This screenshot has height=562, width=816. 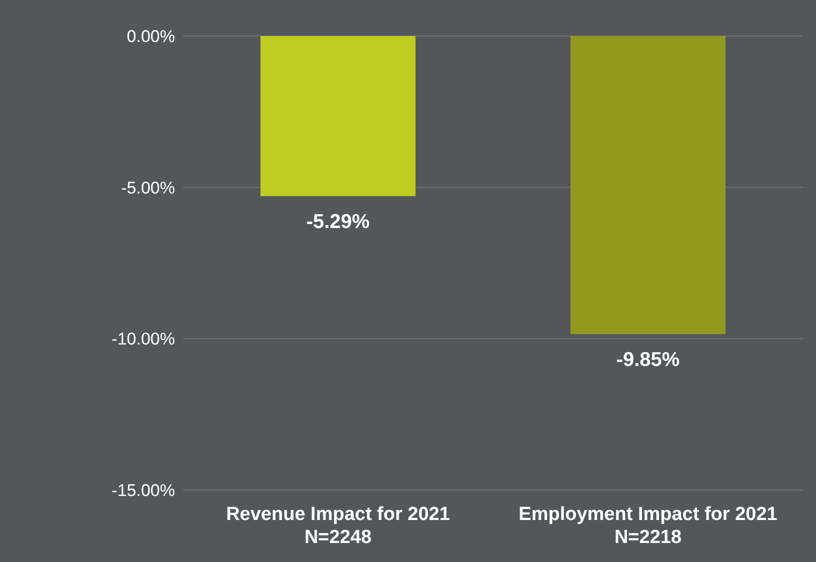 What do you see at coordinates (148, 188) in the screenshot?
I see `y-tick-label: -5.00%` at bounding box center [148, 188].